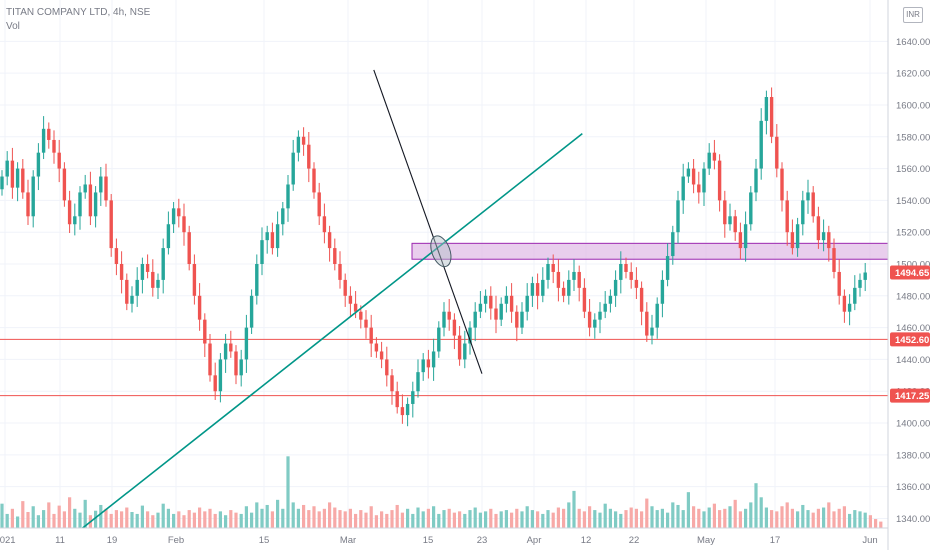 The height and width of the screenshot is (550, 932). What do you see at coordinates (913, 105) in the screenshot?
I see `y-tick-label: 1600.00` at bounding box center [913, 105].